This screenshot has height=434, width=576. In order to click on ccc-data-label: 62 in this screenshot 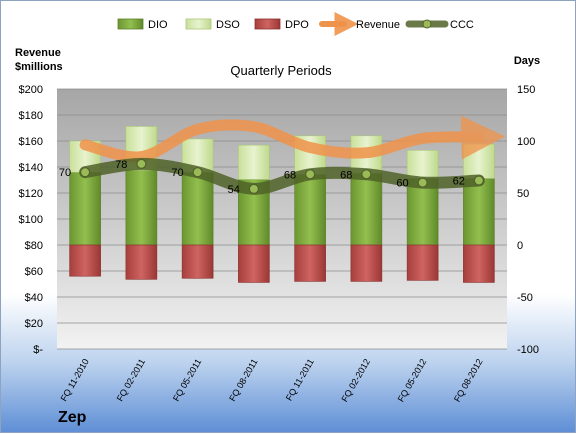, I will do `click(459, 182)`.